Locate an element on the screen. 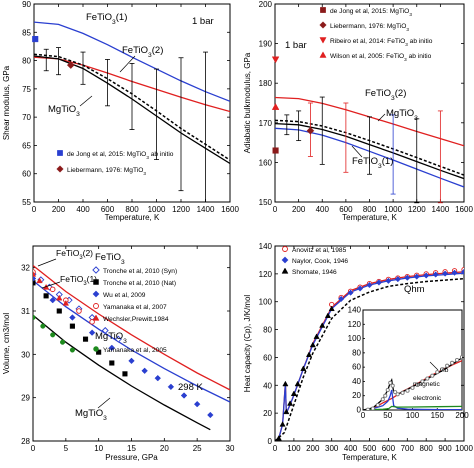 The width and height of the screenshot is (474, 468). c-legend-label: Wechsler,Prewitt,1984 is located at coordinates (136, 319).